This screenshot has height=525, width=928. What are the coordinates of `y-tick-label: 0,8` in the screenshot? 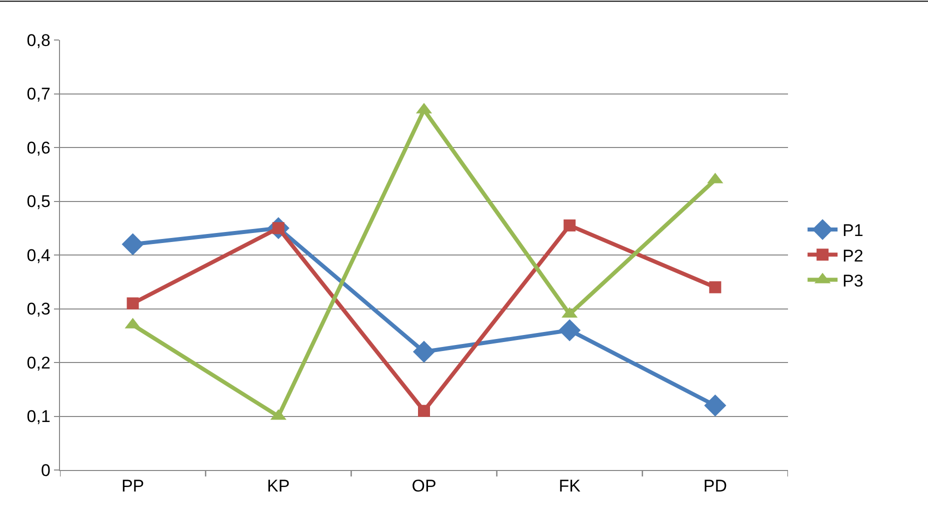 It's located at (38, 40).